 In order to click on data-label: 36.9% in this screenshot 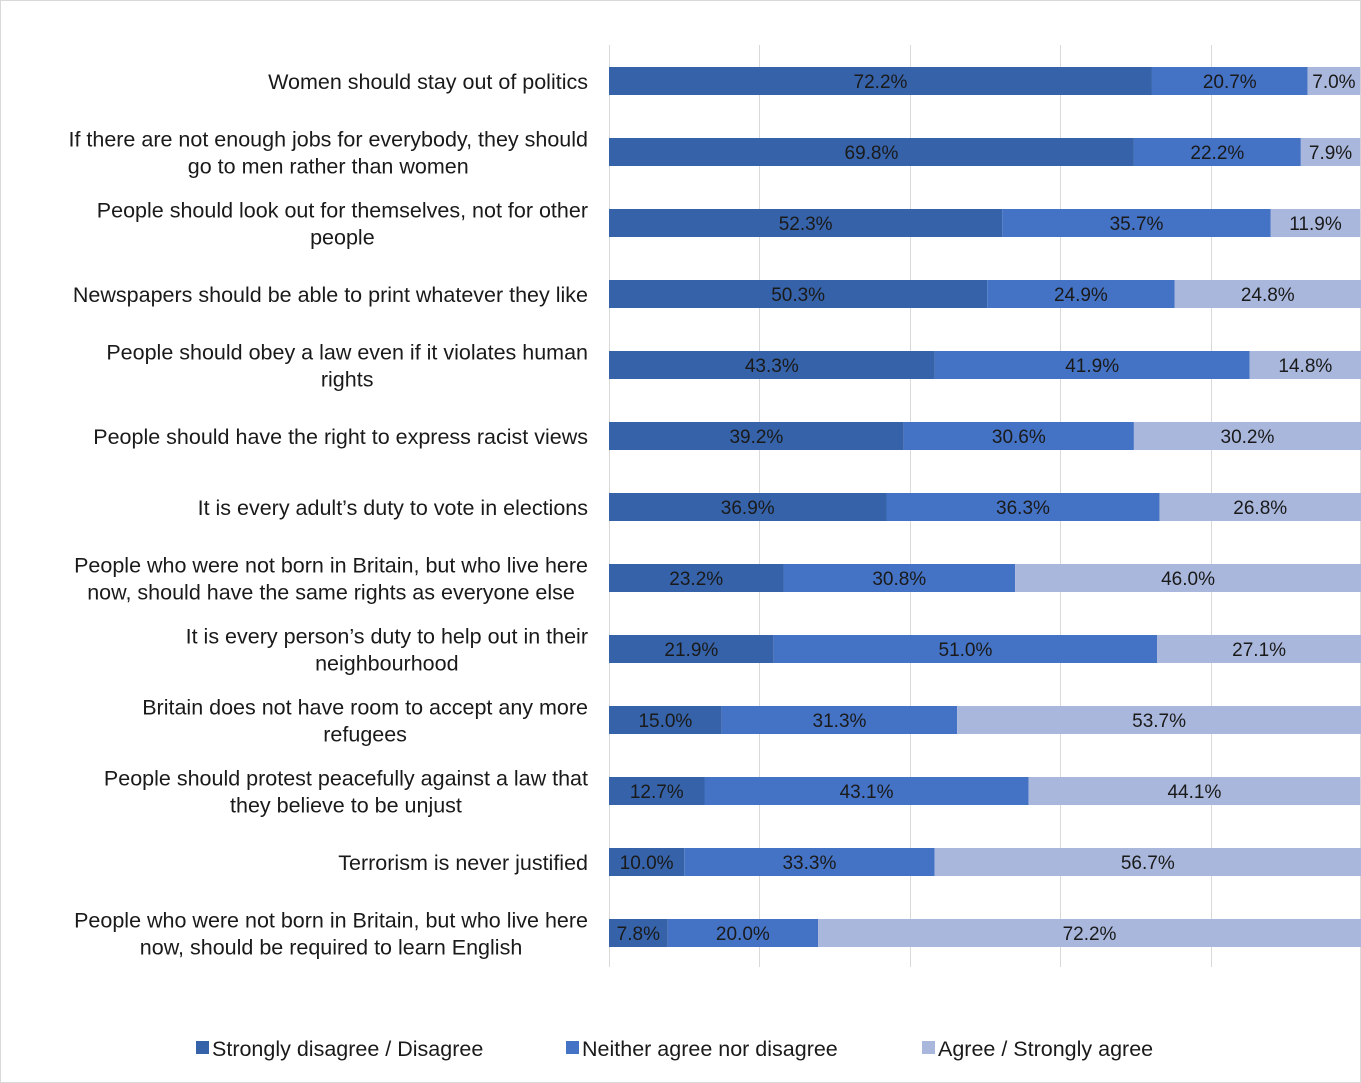, I will do `click(748, 508)`.